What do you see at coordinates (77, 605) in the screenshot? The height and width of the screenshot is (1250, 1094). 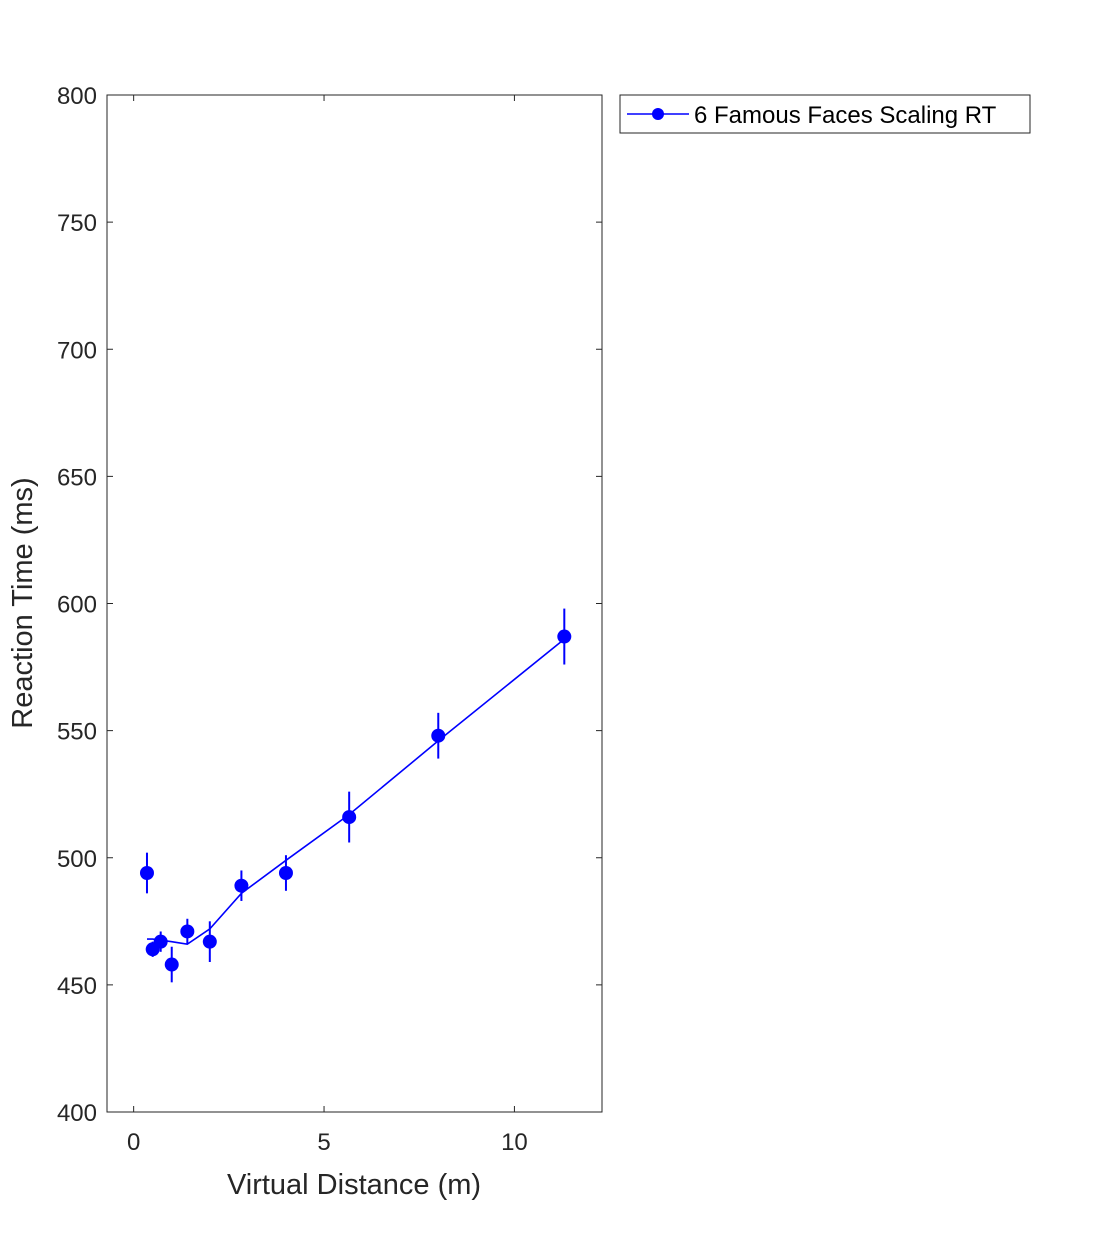 I see `y-tick-label: 600` at bounding box center [77, 605].